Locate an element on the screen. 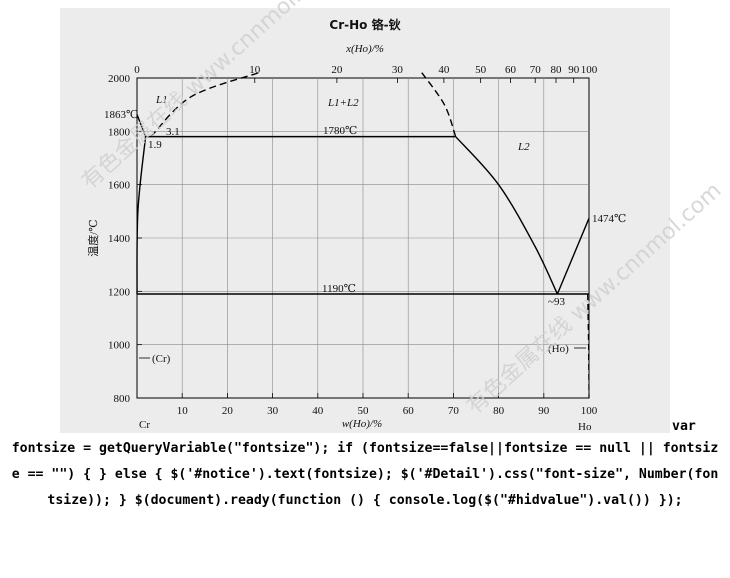 This screenshot has width=730, height=578. bottom-tick-label: 40 is located at coordinates (318, 411).